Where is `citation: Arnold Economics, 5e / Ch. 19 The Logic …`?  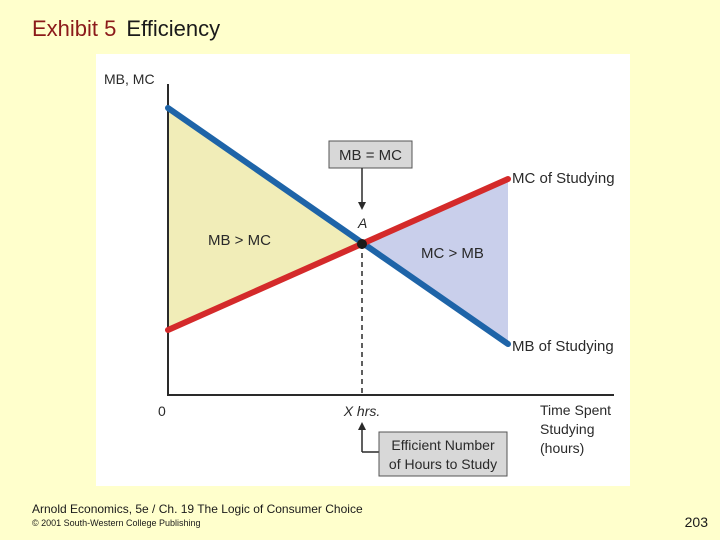 citation: Arnold Economics, 5e / Ch. 19 The Logic … is located at coordinates (197, 509).